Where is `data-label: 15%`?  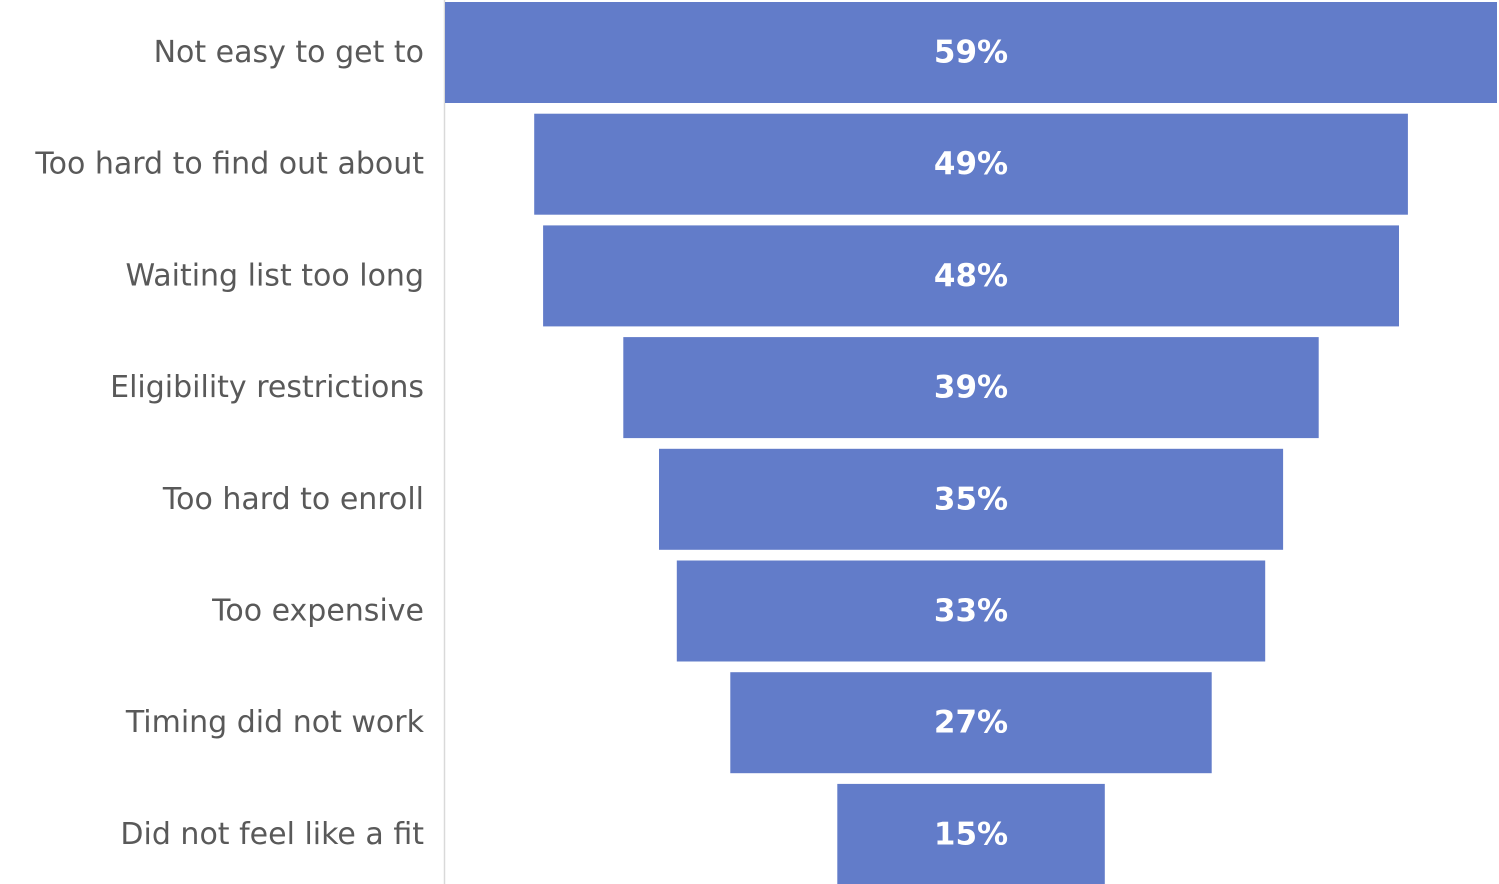 data-label: 15% is located at coordinates (971, 834).